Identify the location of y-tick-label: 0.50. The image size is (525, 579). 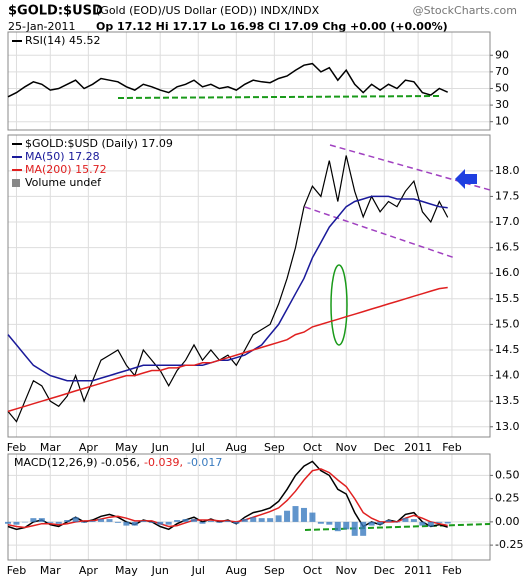
(507, 474).